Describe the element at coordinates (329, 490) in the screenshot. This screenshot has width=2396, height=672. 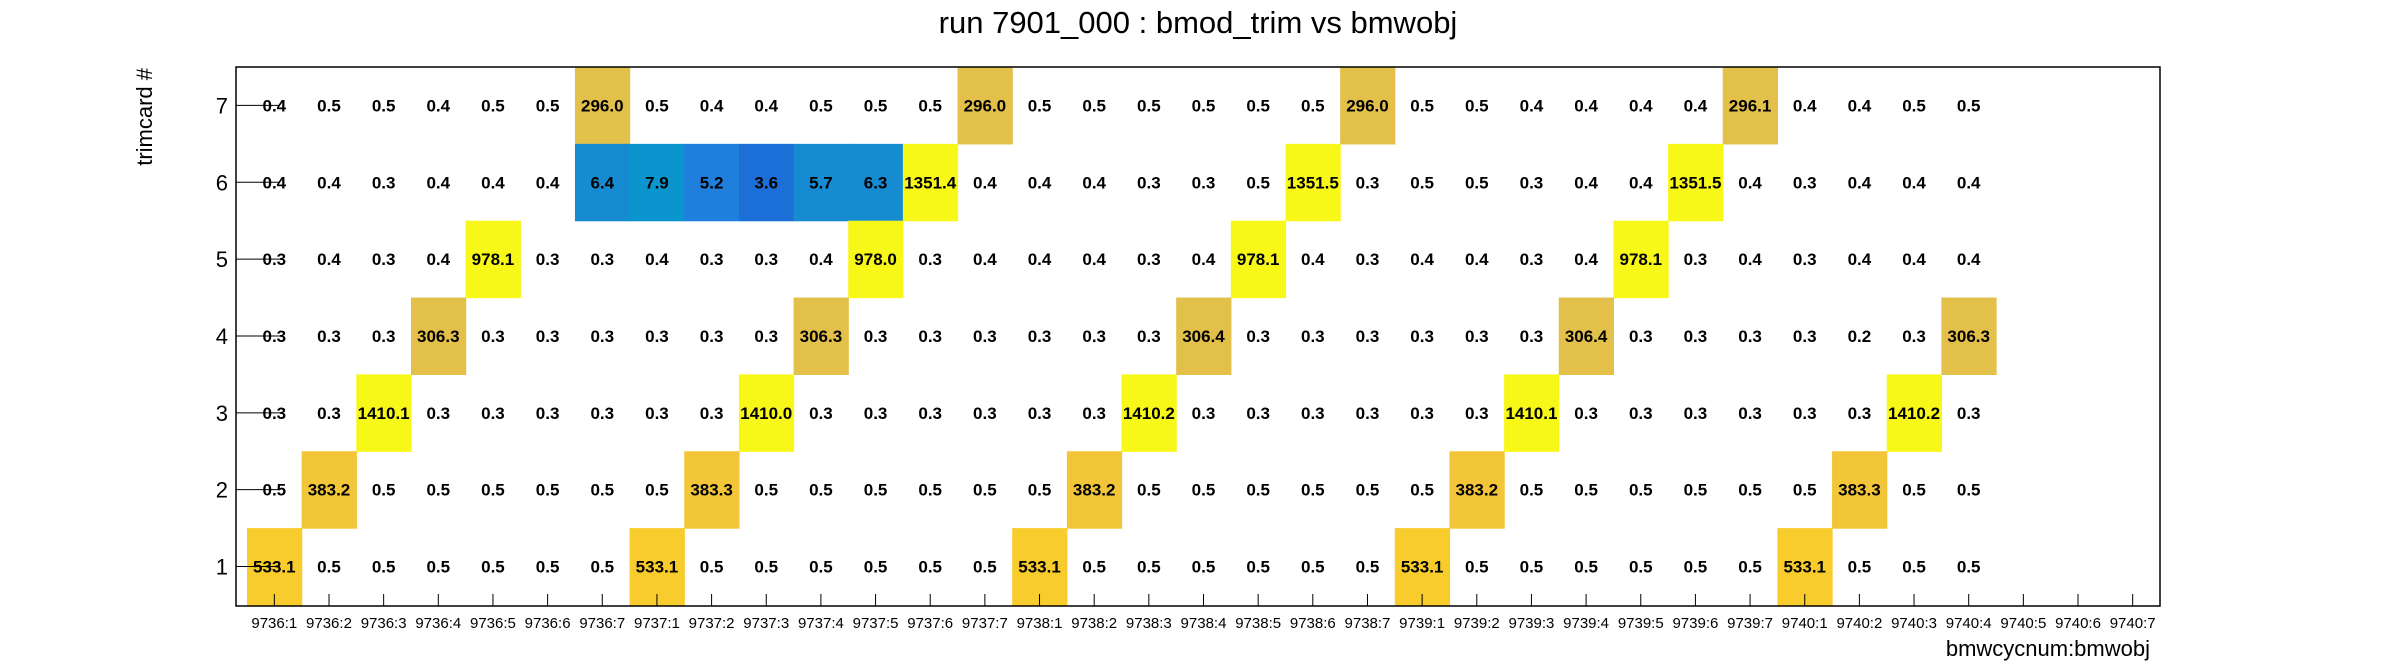
I see `cell-value-label: 383.2` at that location.